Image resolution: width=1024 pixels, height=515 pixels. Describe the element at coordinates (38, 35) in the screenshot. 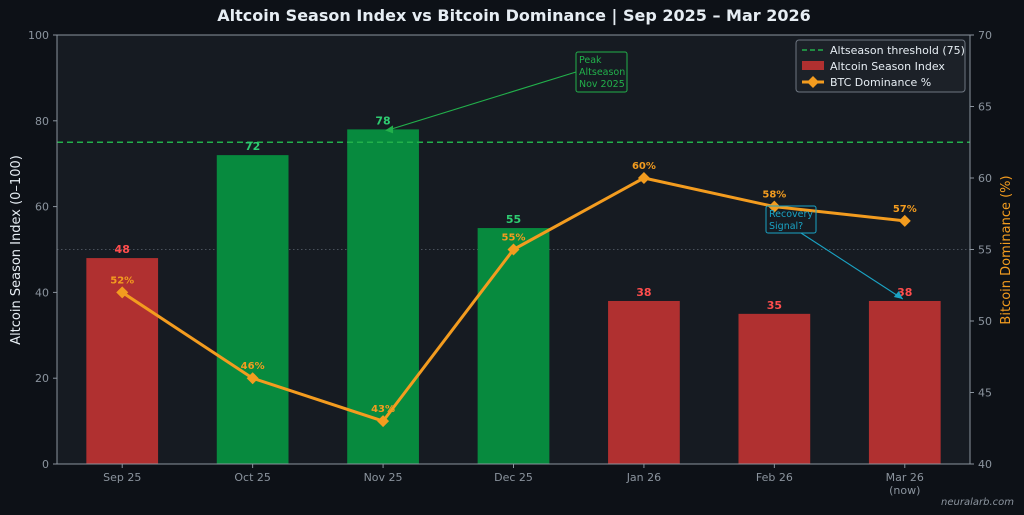

I see `y-left-tick-label: 100` at that location.